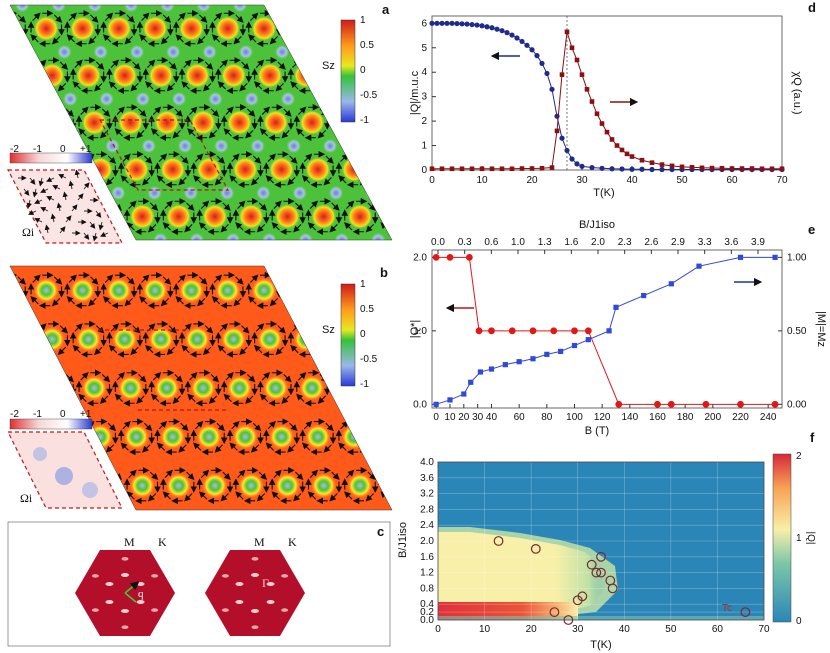 This screenshot has height=653, width=830. What do you see at coordinates (632, 180) in the screenshot?
I see `panel-d-x-tick-label: 40` at bounding box center [632, 180].